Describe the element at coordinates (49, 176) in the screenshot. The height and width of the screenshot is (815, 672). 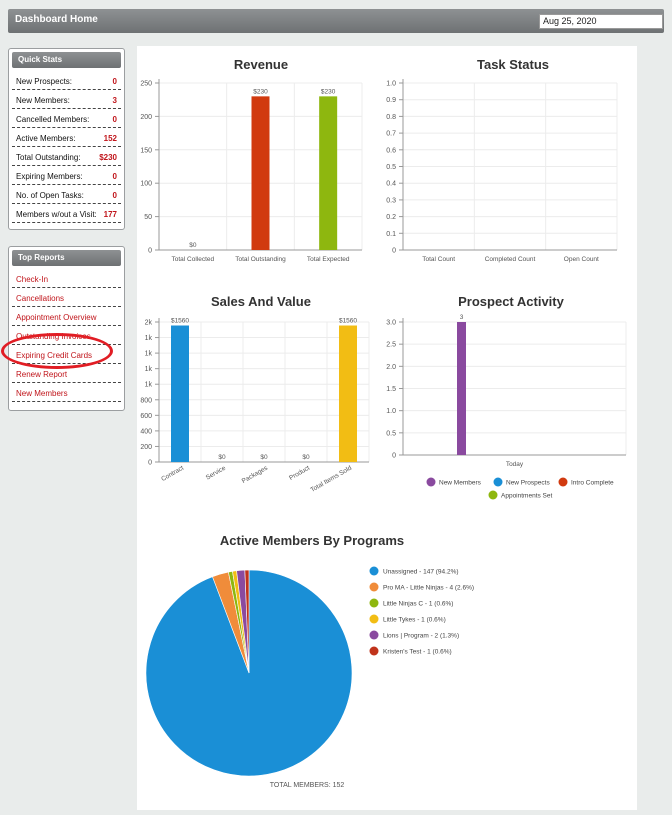
I see `quick-stat-label: Expiring Members:` at that location.